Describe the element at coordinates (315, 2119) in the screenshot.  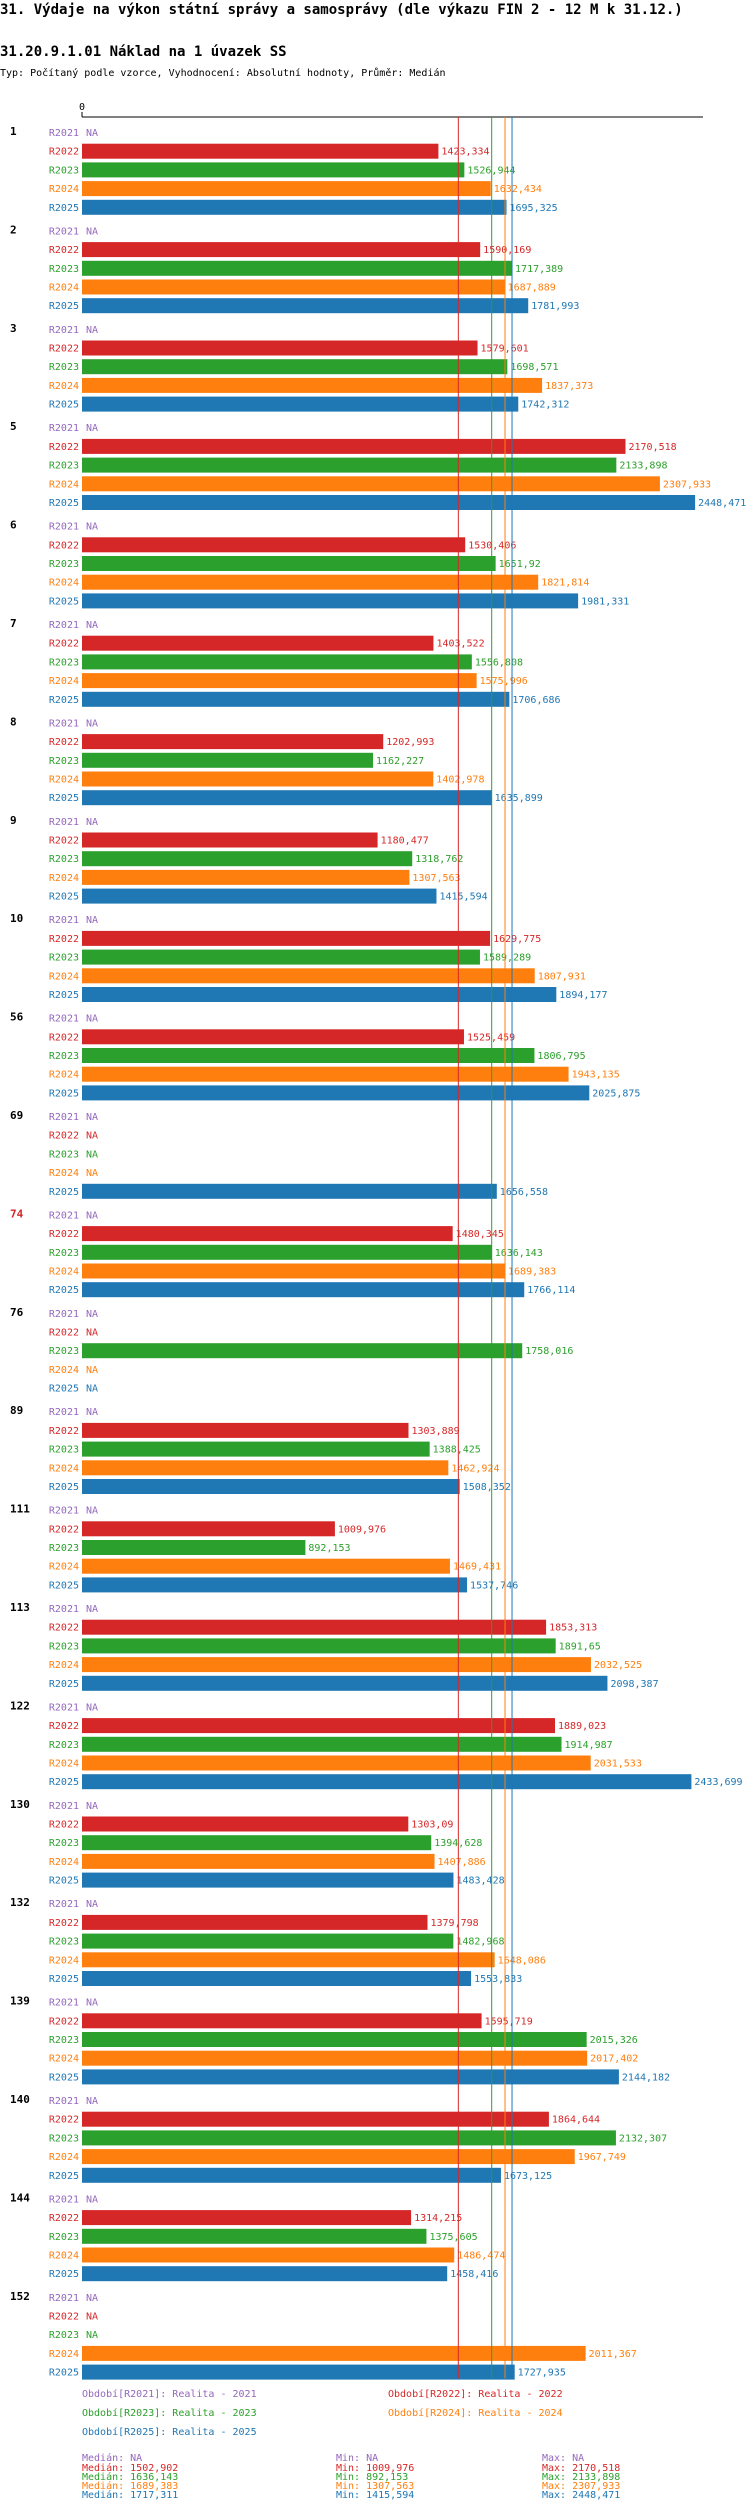
I see `bar-140-R2022` at that location.